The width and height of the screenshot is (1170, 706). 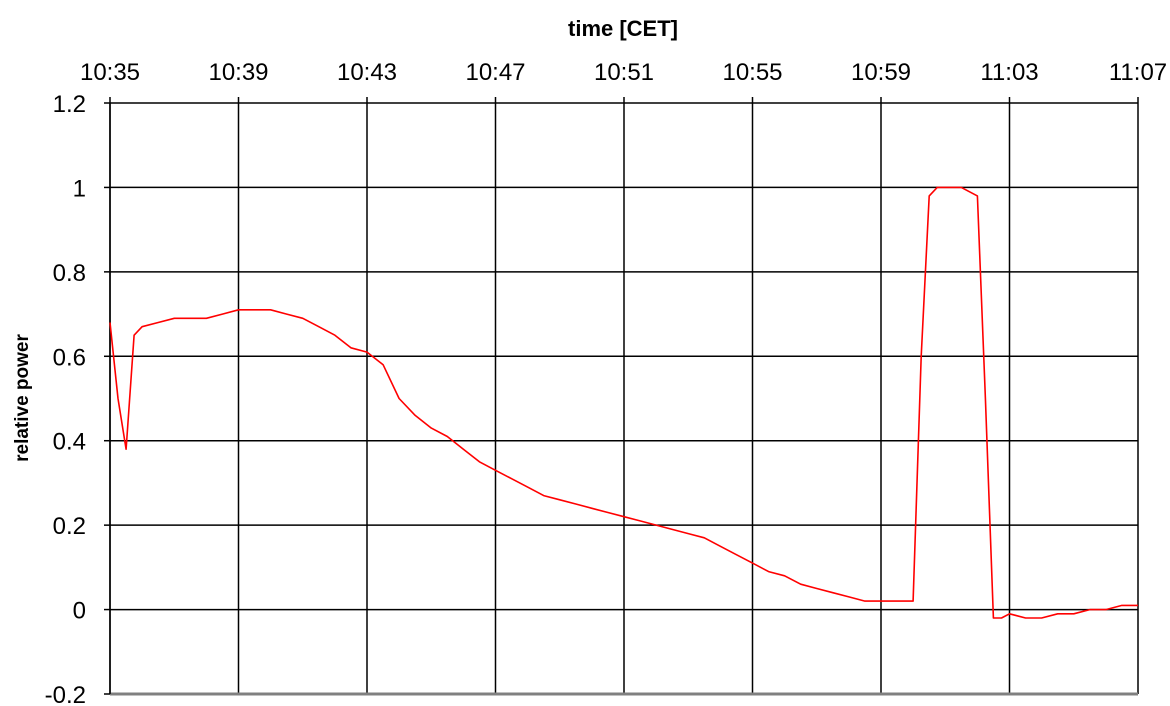 I want to click on x-tick-label: 10:35, so click(x=110, y=72).